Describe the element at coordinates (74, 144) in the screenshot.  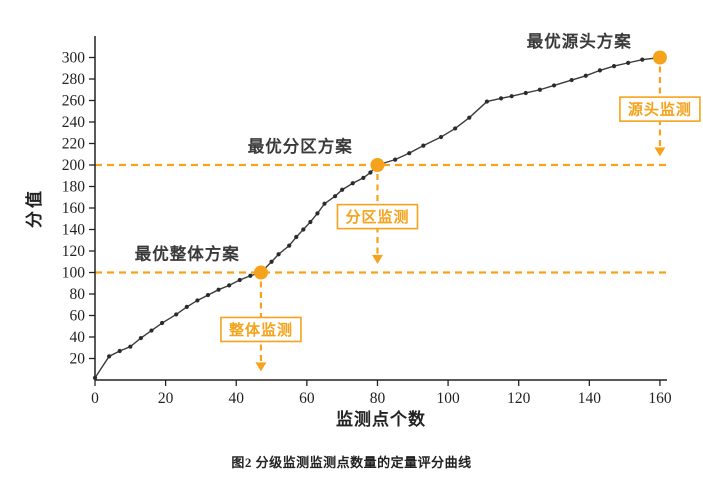
I see `y-tick-label: 220` at that location.